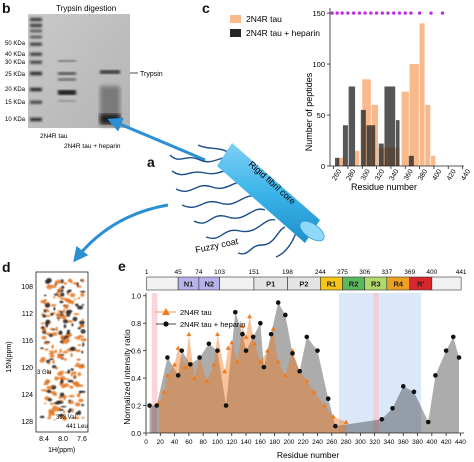 The image size is (474, 462). Describe the element at coordinates (27, 422) in the screenshot. I see `nmr-ytick: 128` at that location.